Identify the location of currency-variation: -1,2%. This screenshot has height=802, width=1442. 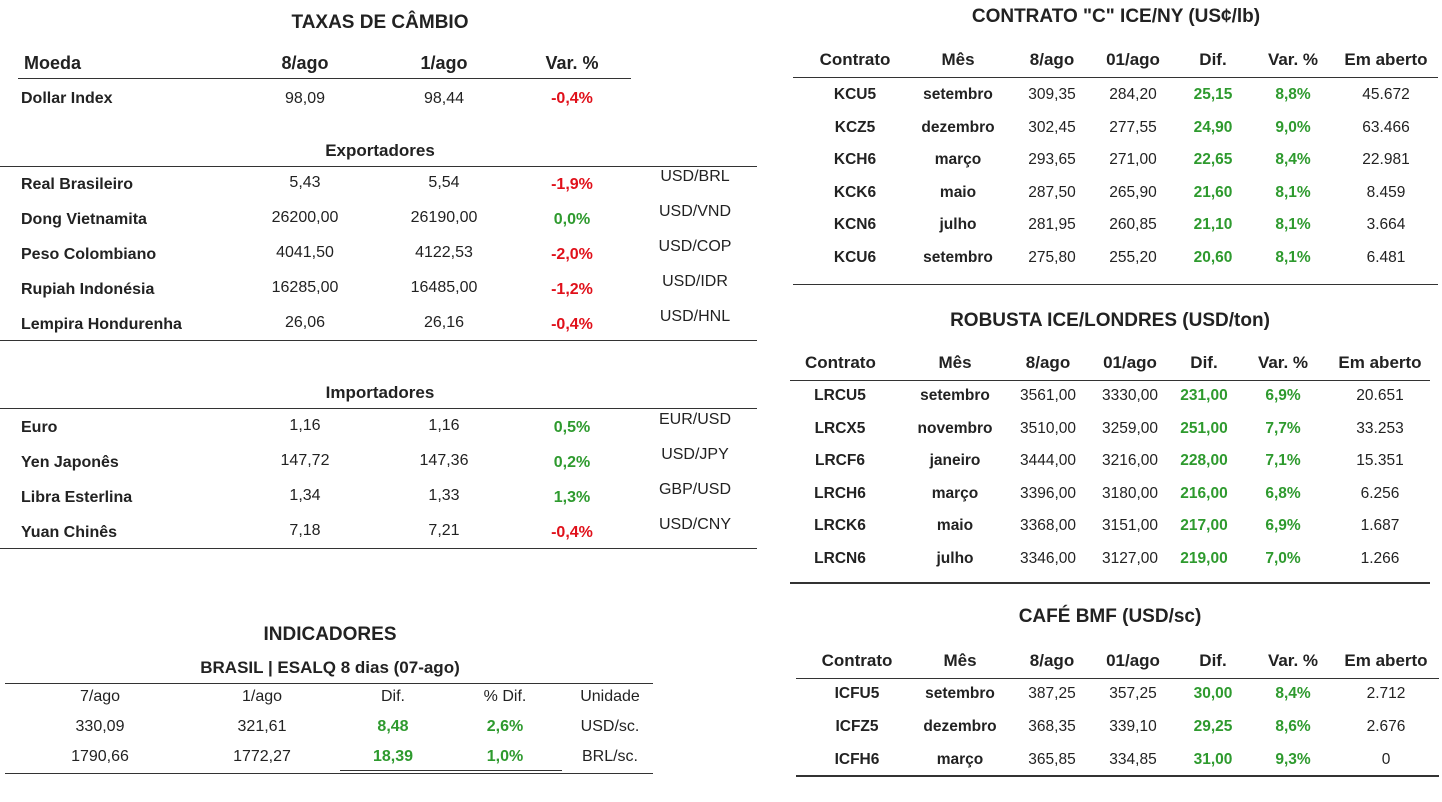
(572, 289).